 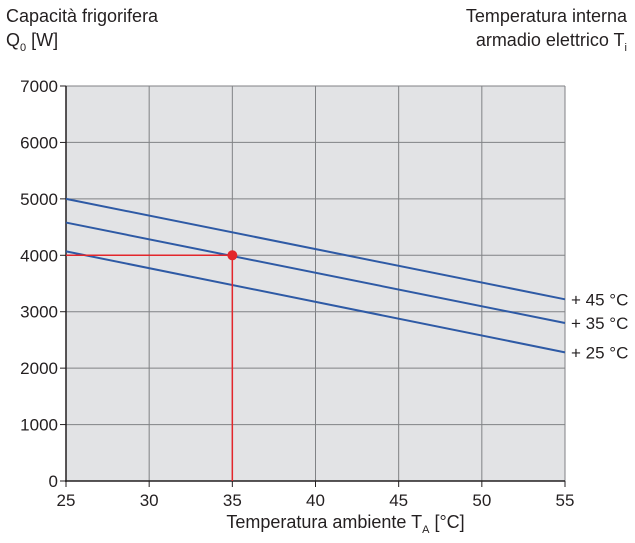 What do you see at coordinates (398, 500) in the screenshot?
I see `x-tick-label: 45` at bounding box center [398, 500].